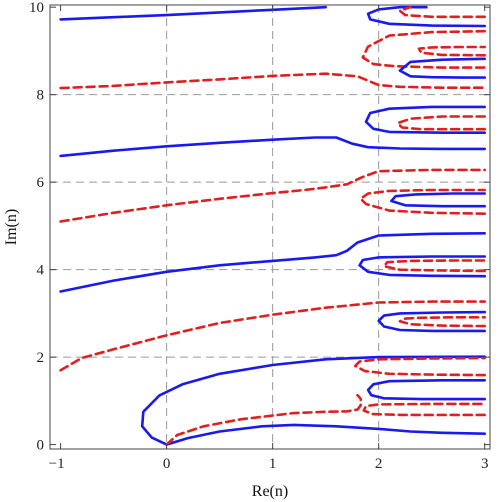 Image resolution: width=498 pixels, height=502 pixels. What do you see at coordinates (41, 358) in the screenshot?
I see `y-tick-label: 2` at bounding box center [41, 358].